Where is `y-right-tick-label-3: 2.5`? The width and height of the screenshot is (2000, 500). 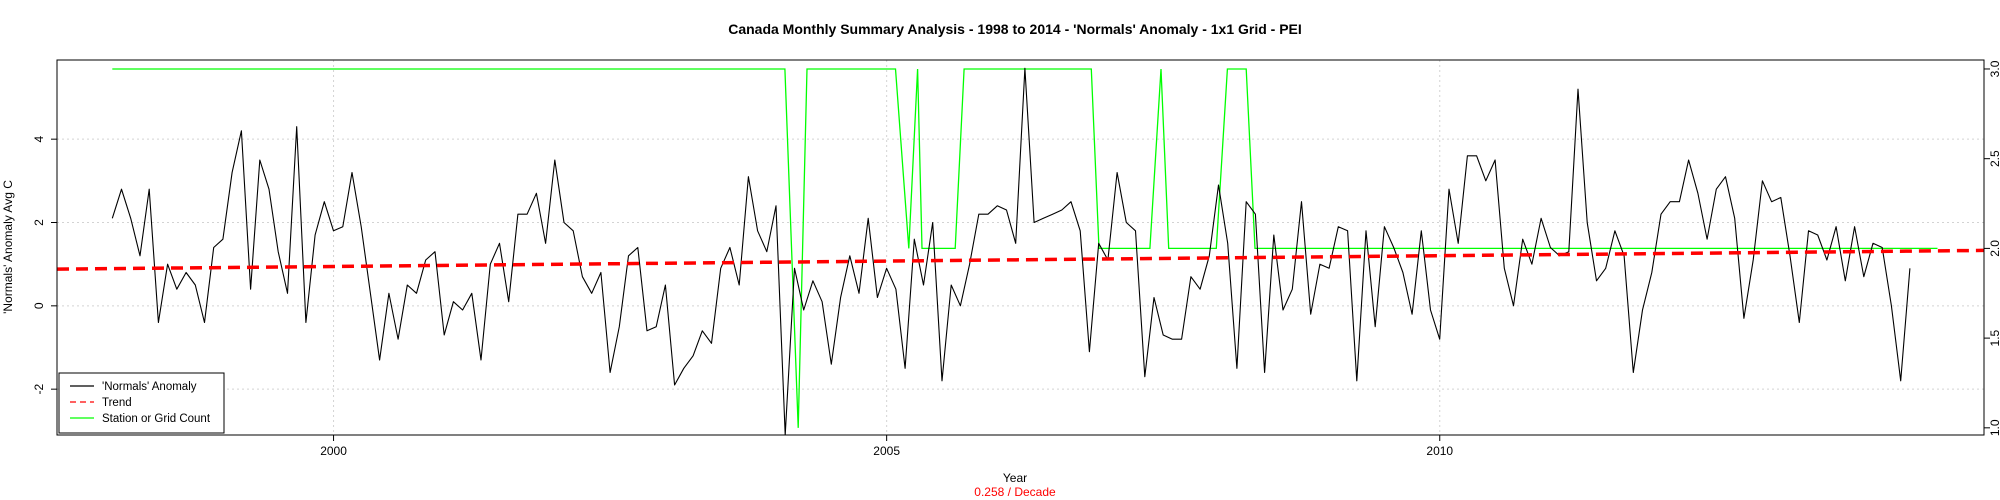 y-right-tick-label-3: 2.5 is located at coordinates (1994, 158).